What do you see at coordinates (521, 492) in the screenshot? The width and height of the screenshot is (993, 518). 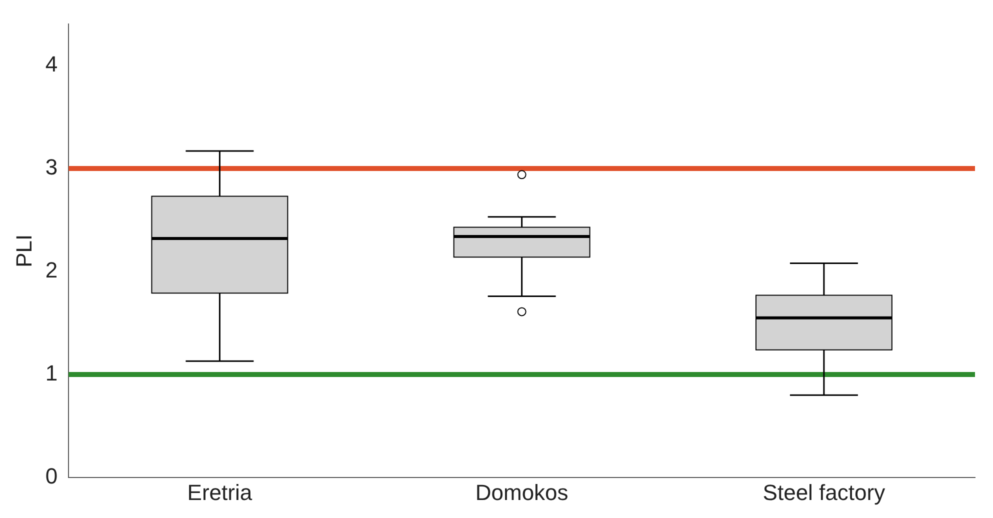 I see `x-tick-label: Domokos` at bounding box center [521, 492].